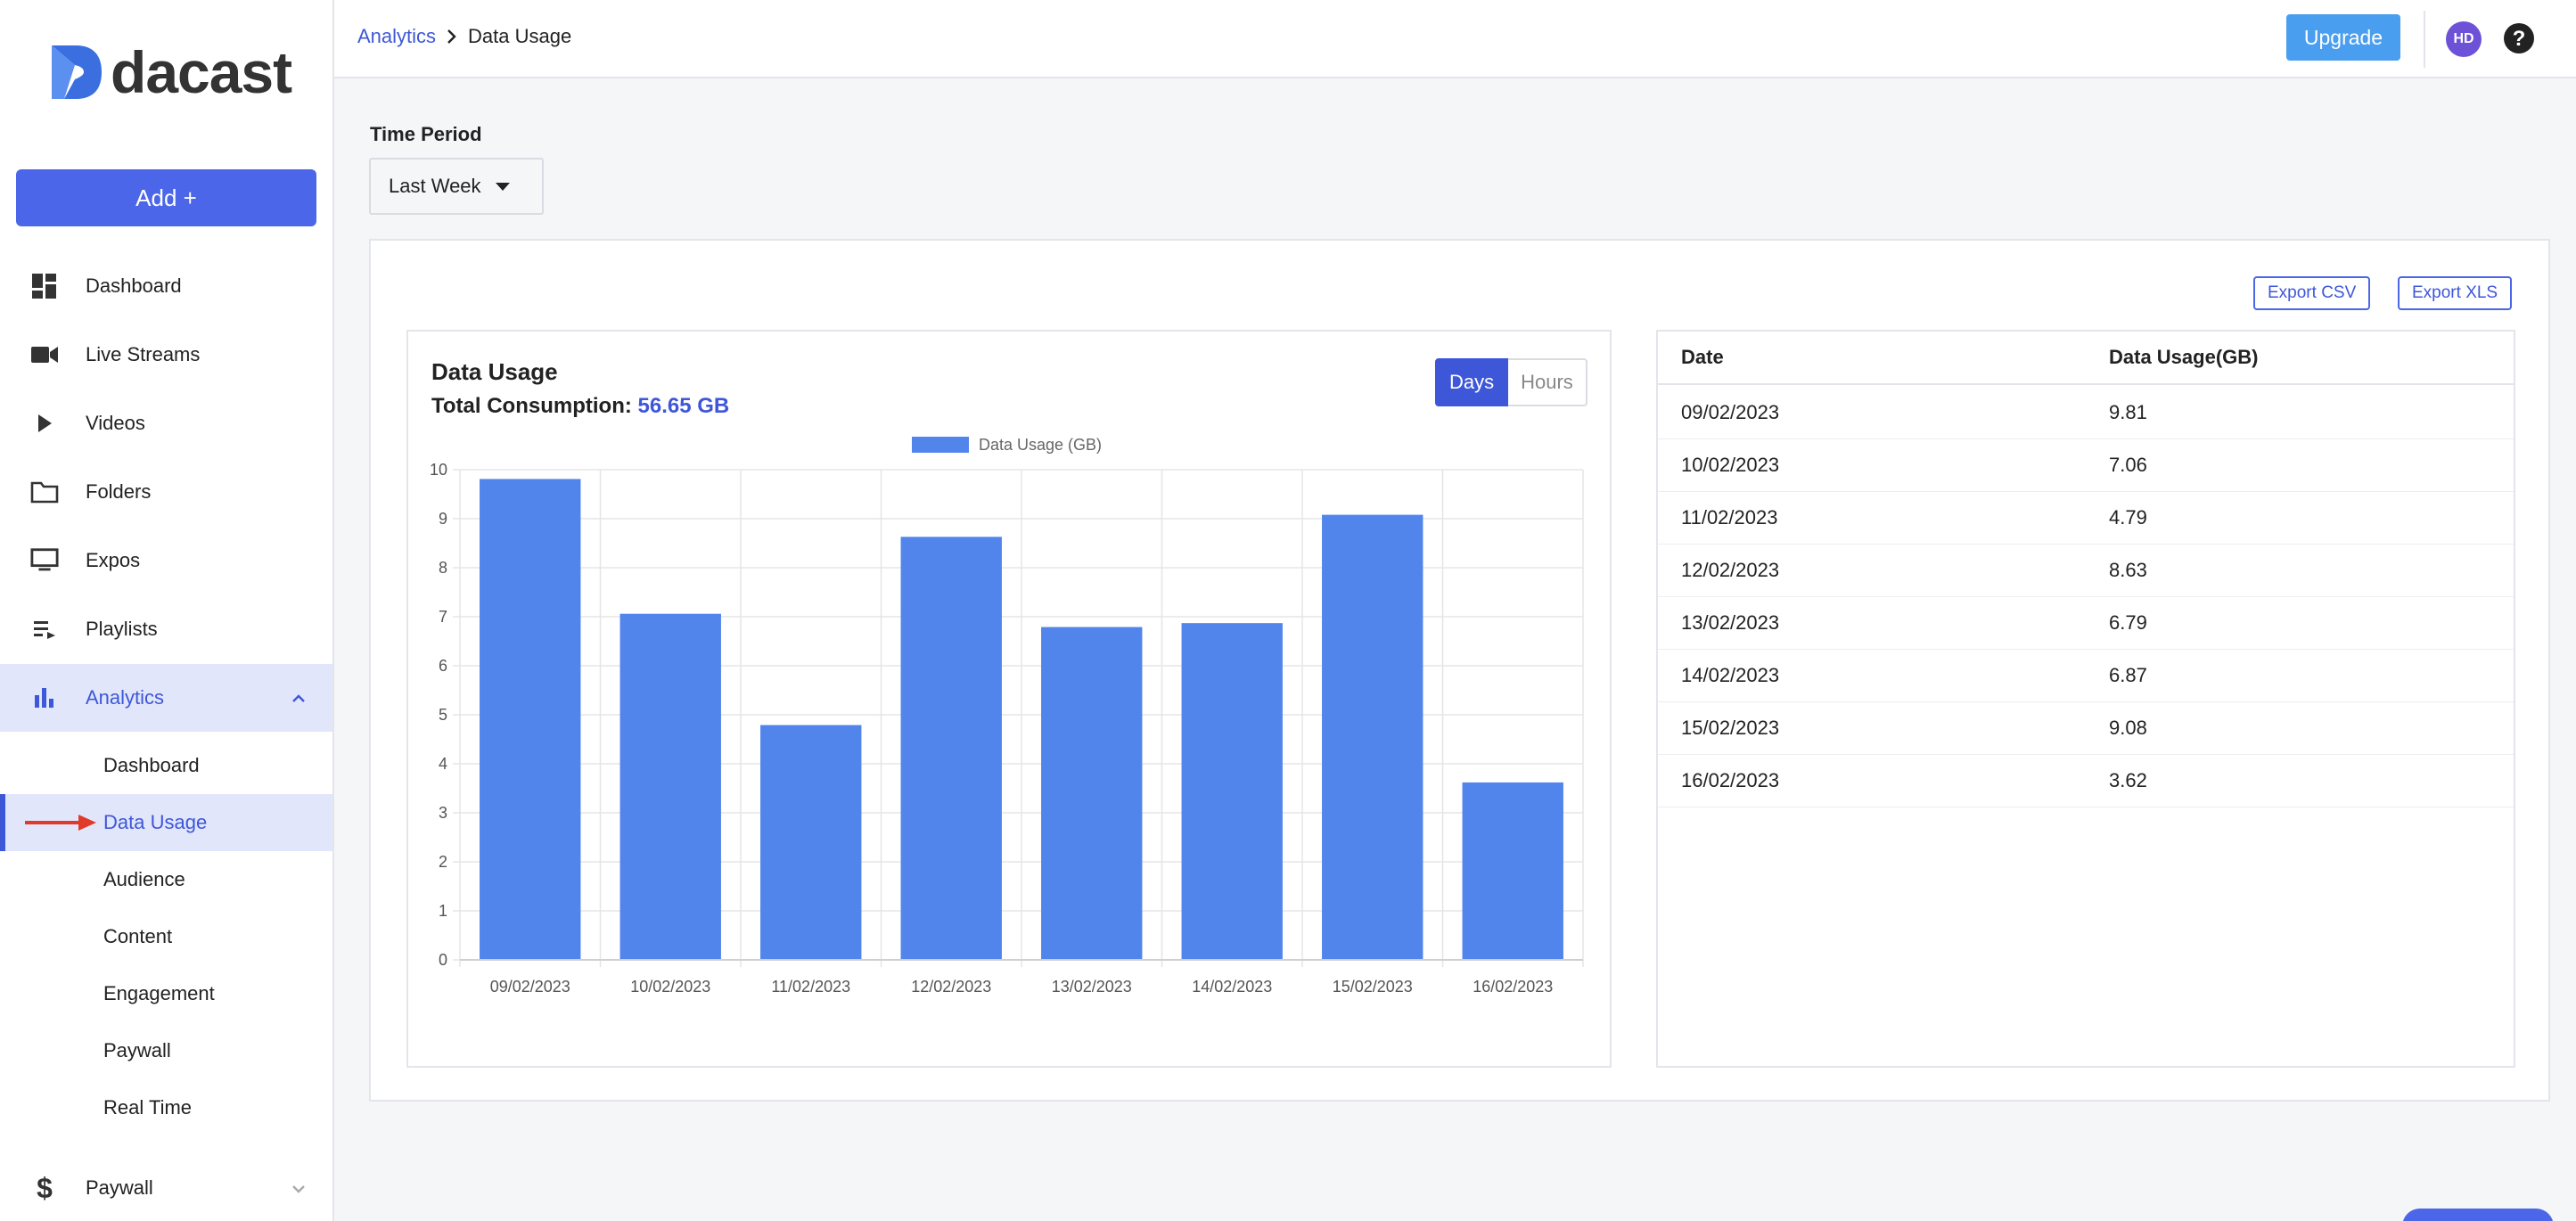 This screenshot has height=1221, width=2576. What do you see at coordinates (201, 72) in the screenshot?
I see `logo-text: dacast` at bounding box center [201, 72].